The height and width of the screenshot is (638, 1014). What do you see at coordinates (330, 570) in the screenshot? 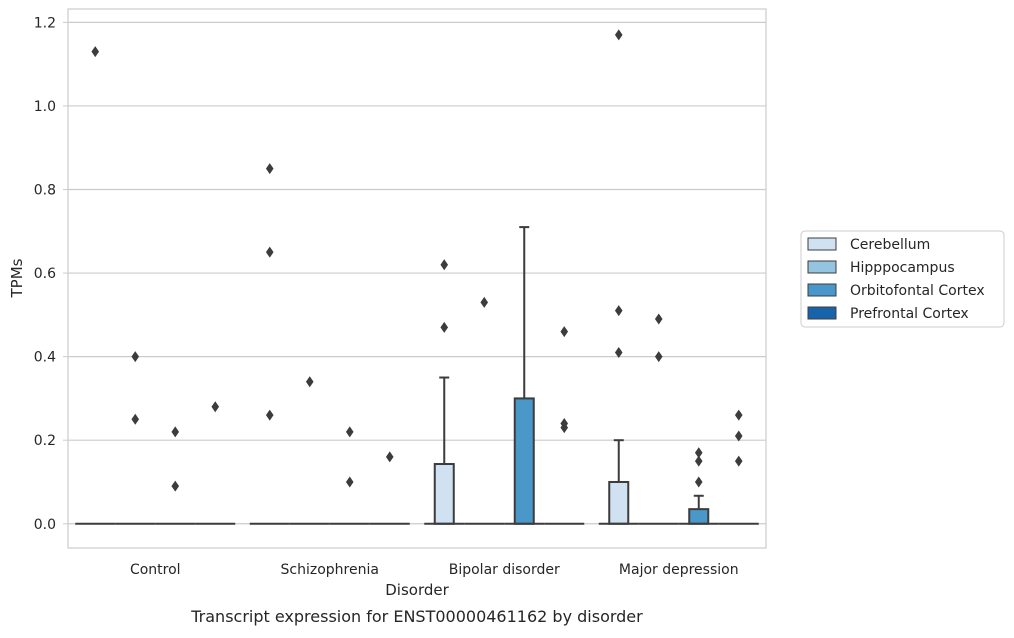
I see `x-tick-label: Schizophrenia` at bounding box center [330, 570].